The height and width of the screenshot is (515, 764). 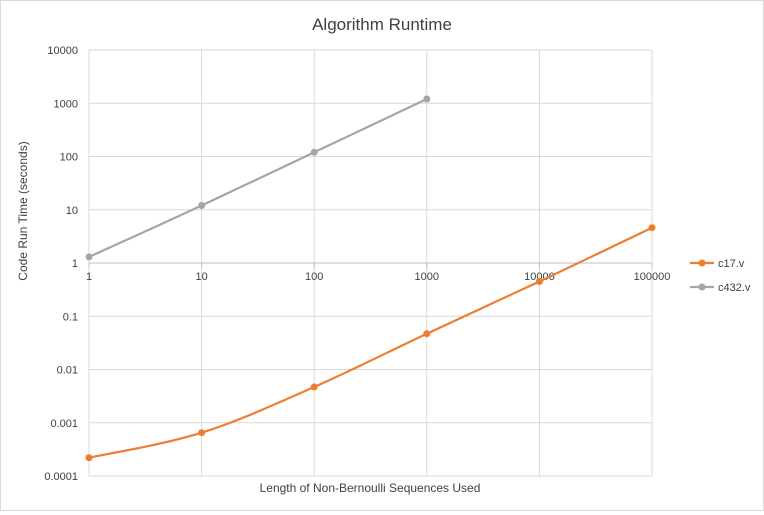 What do you see at coordinates (201, 277) in the screenshot?
I see `x-tick-label: 10` at bounding box center [201, 277].